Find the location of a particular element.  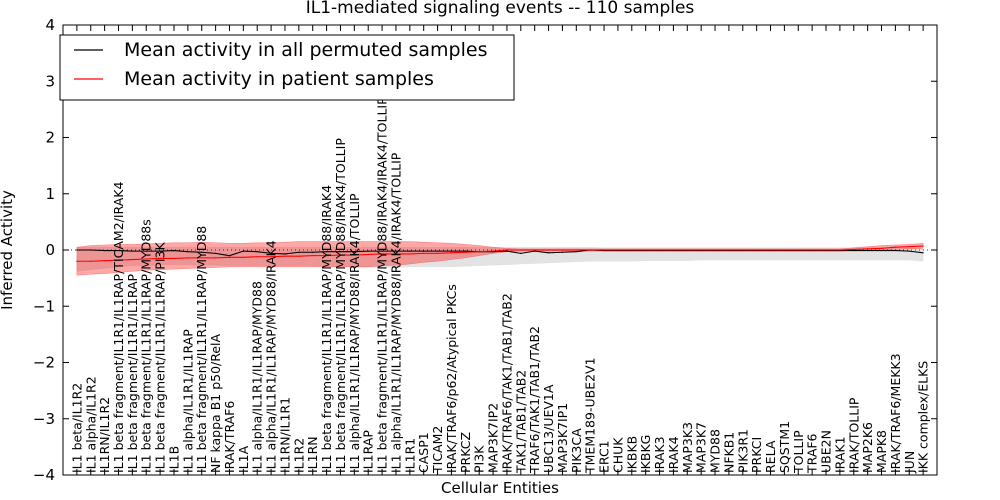

x-tick-label: IL1RN is located at coordinates (312, 454).